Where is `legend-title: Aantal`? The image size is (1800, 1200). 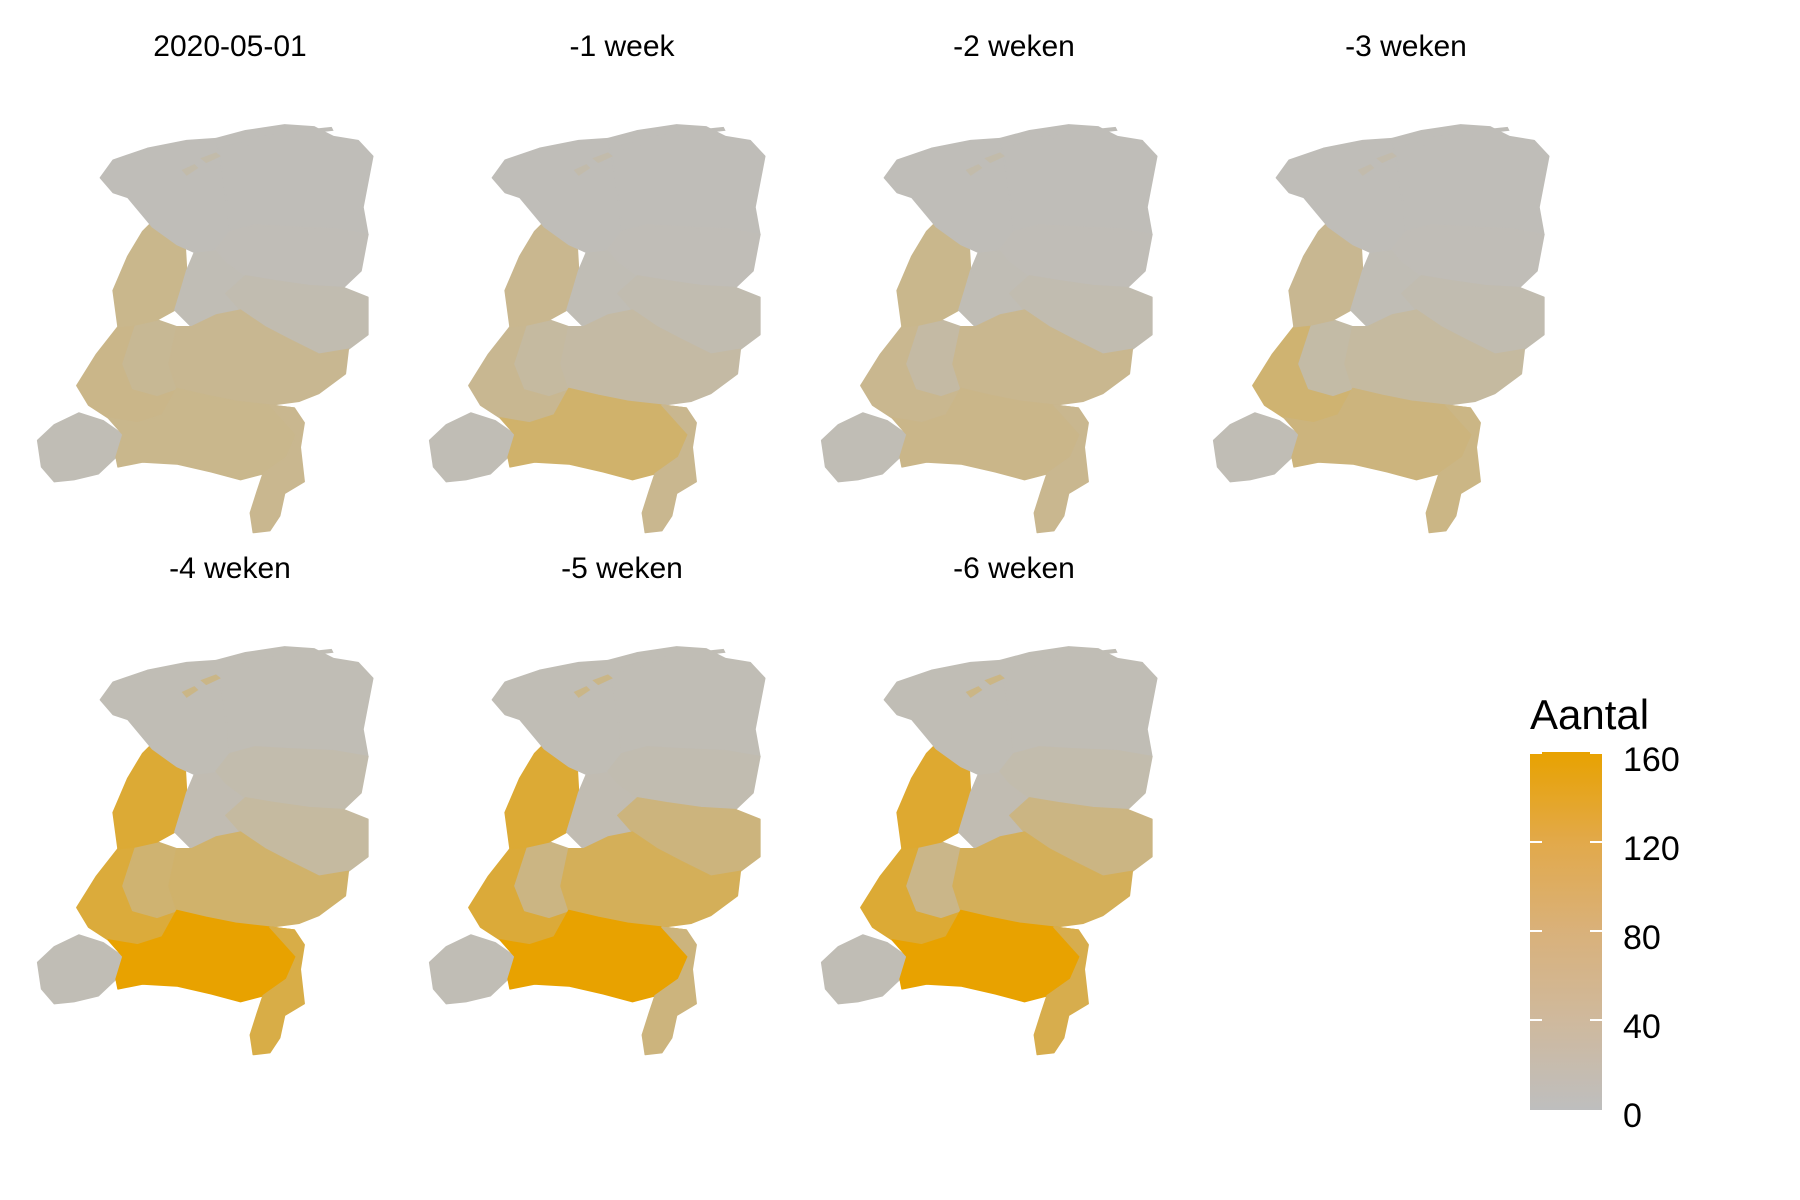
legend-title: Aantal is located at coordinates (1590, 714).